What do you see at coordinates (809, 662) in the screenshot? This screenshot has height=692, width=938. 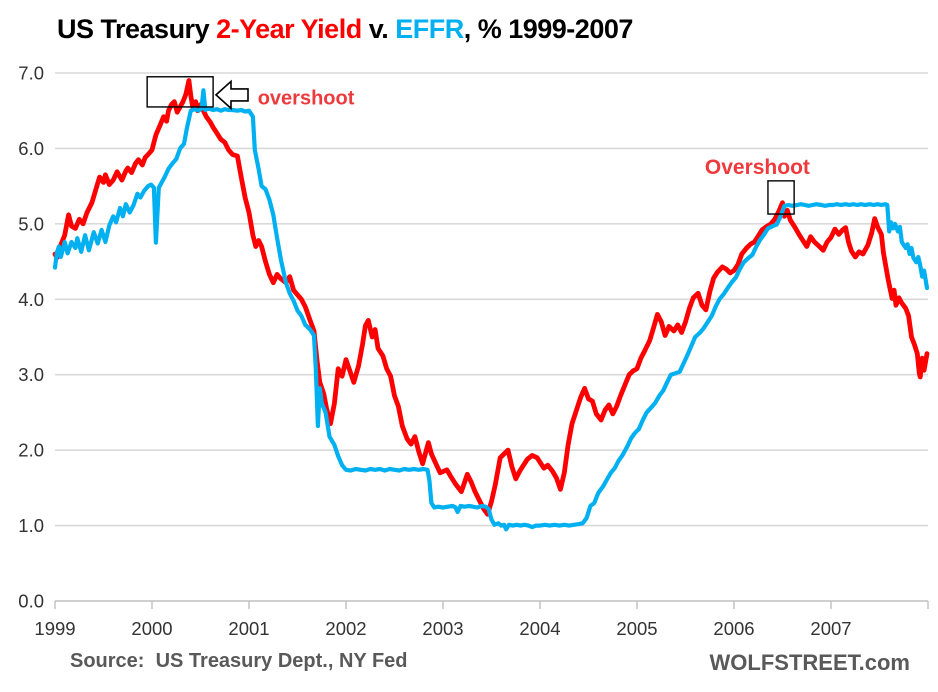 I see `brand-watermark: WOLFSTREET.com` at bounding box center [809, 662].